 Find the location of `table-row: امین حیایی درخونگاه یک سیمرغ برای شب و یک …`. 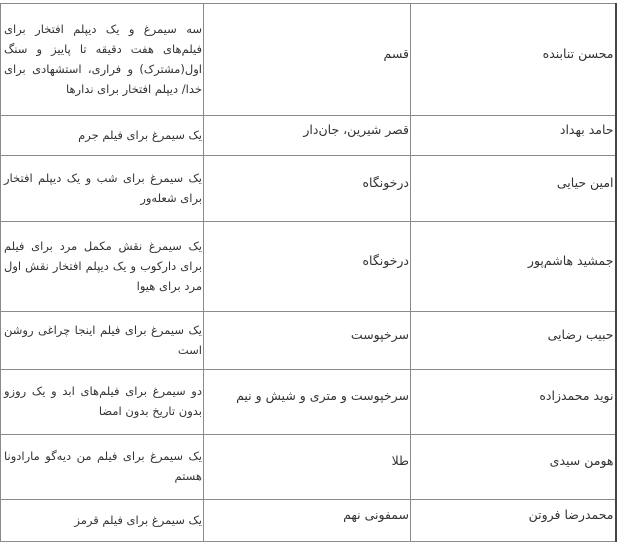

table-row: امین حیایی درخونگاه یک سیمرغ برای شب و یک … is located at coordinates (308, 188).